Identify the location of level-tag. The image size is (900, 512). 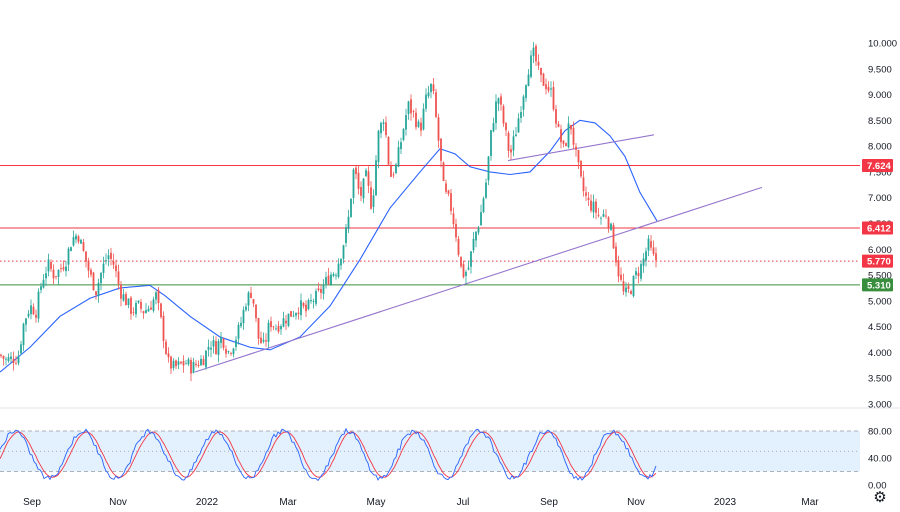
(877, 261).